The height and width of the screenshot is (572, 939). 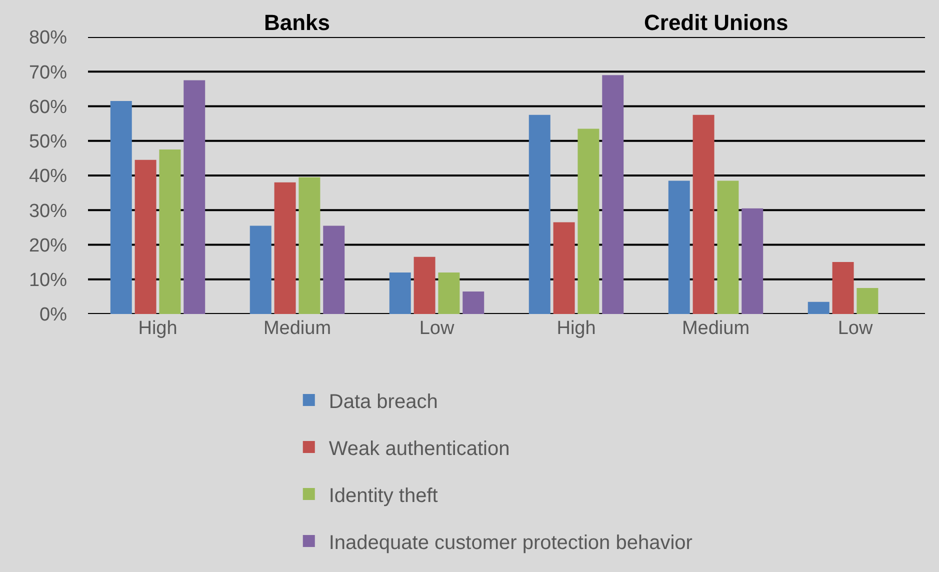 I want to click on y-tick-label: 50%, so click(x=48, y=142).